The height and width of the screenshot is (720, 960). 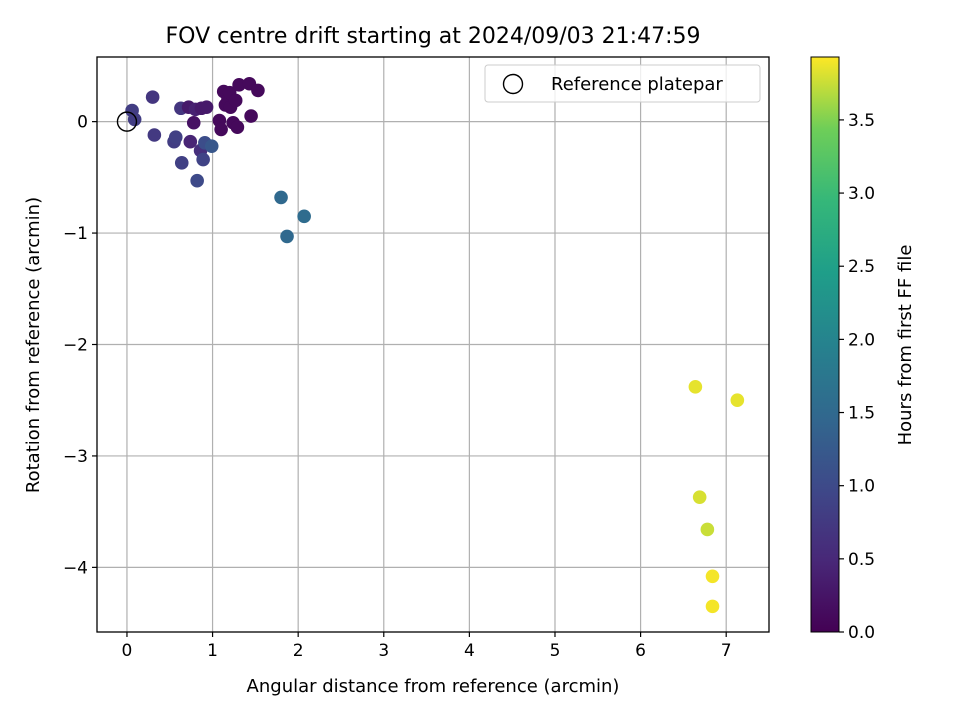 What do you see at coordinates (433, 686) in the screenshot?
I see `x-axis-label: Angular distance from reference (arcmin)` at bounding box center [433, 686].